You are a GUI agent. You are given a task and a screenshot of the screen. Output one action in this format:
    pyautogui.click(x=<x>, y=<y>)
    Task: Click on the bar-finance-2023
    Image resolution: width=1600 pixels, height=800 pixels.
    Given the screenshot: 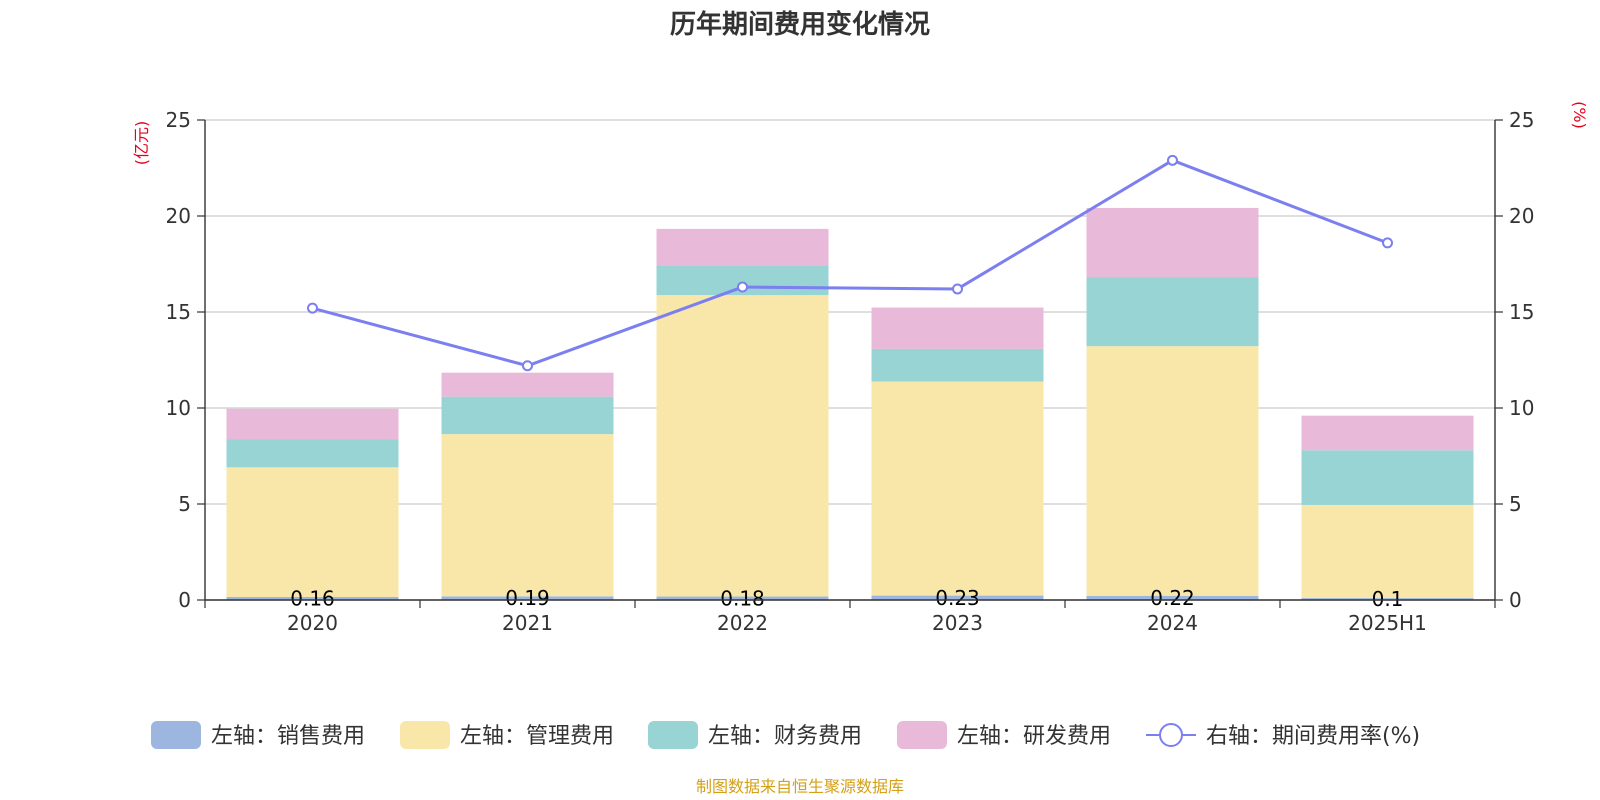 What is the action you would take?
    pyautogui.click(x=957, y=365)
    